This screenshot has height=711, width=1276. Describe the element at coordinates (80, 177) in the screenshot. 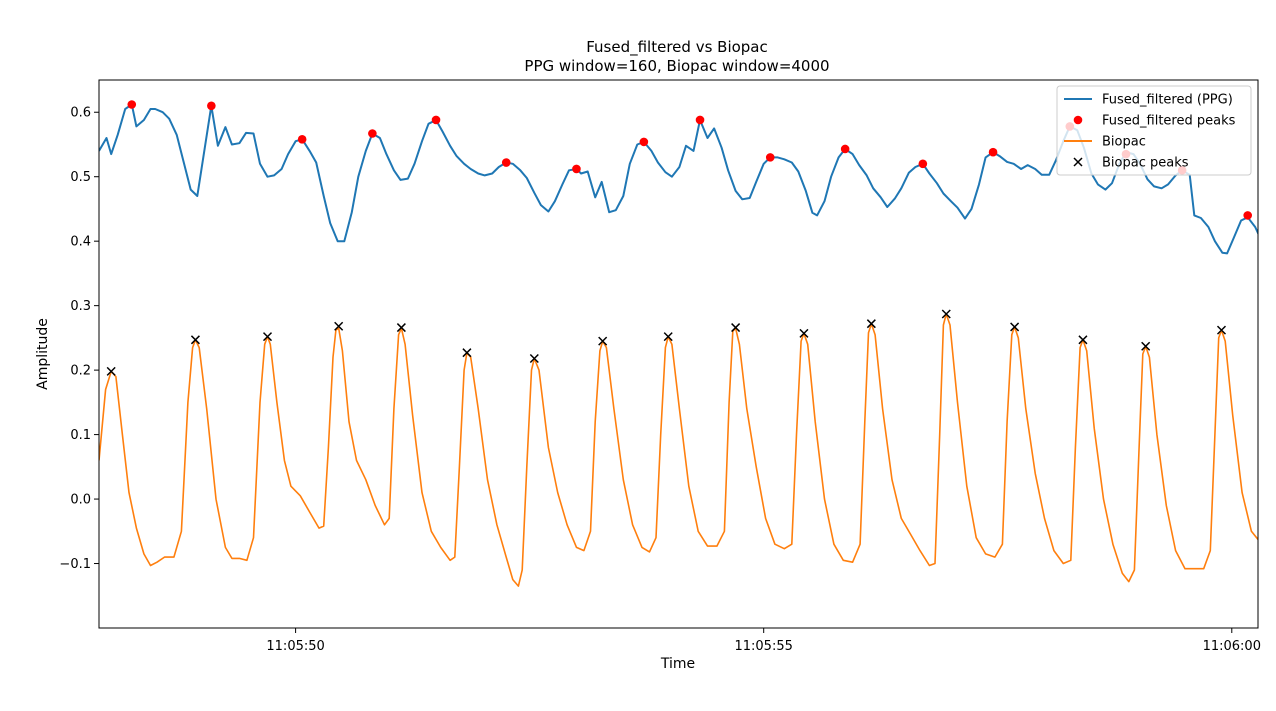

I see `y-tick-label: 0.5` at that location.